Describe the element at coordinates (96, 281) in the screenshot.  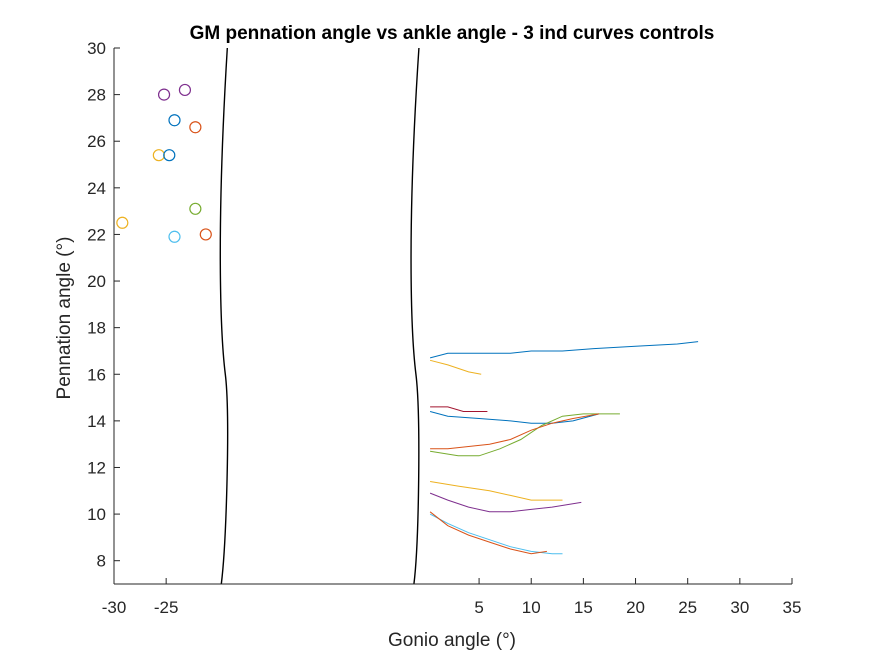
I see `y-tick-label: 20` at that location.